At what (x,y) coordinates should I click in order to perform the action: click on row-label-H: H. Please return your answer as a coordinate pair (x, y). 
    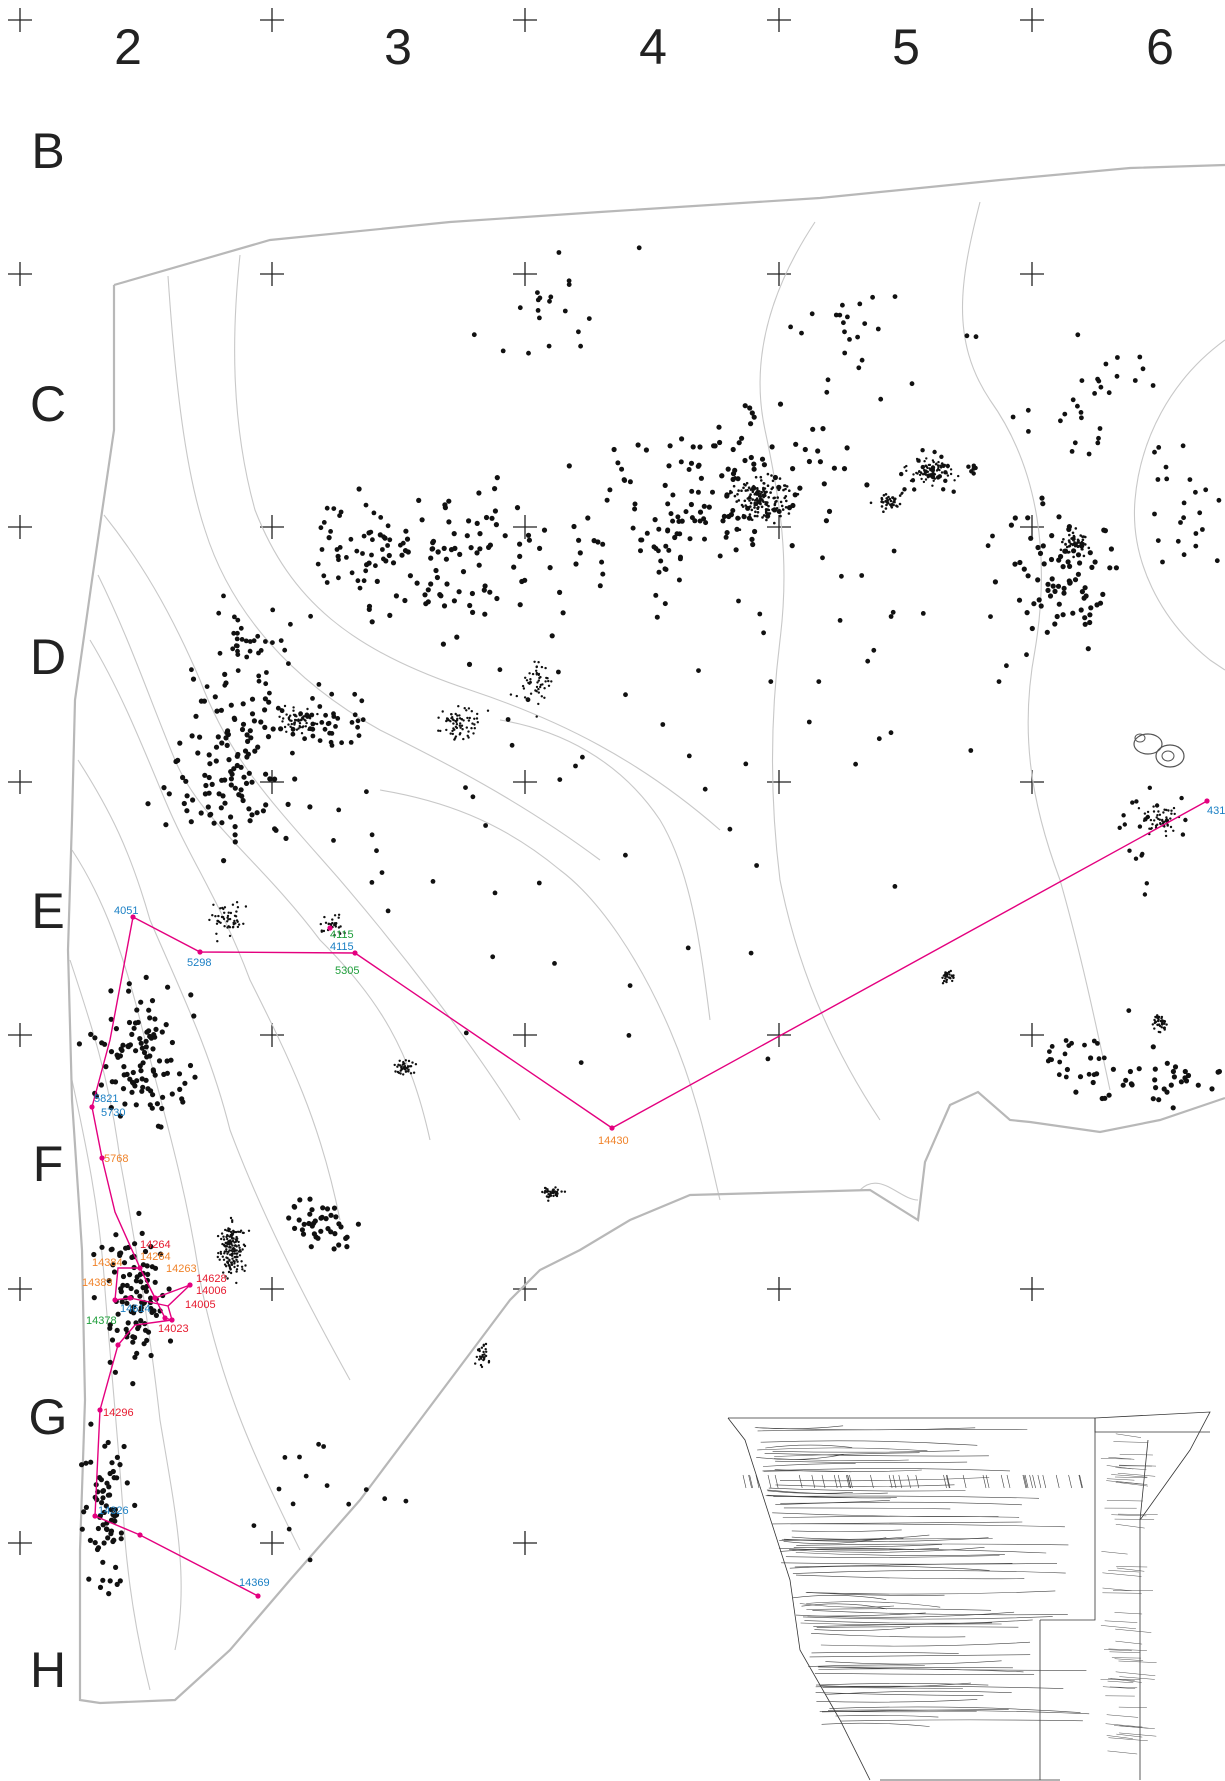
    Looking at the image, I should click on (48, 1670).